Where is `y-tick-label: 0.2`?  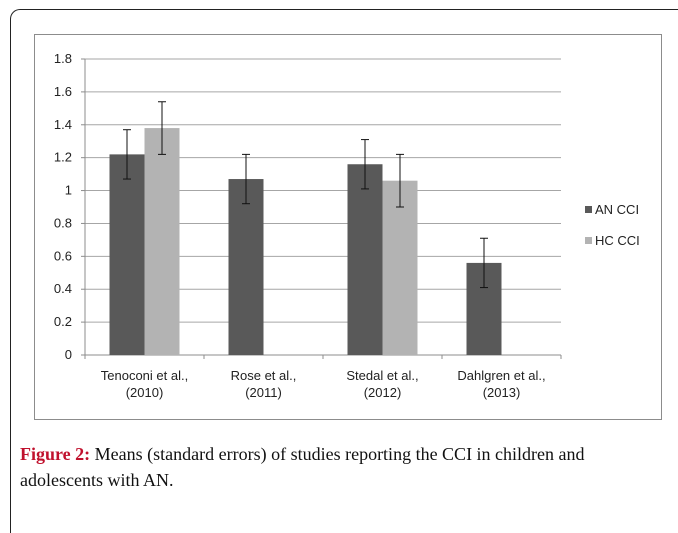 y-tick-label: 0.2 is located at coordinates (63, 321).